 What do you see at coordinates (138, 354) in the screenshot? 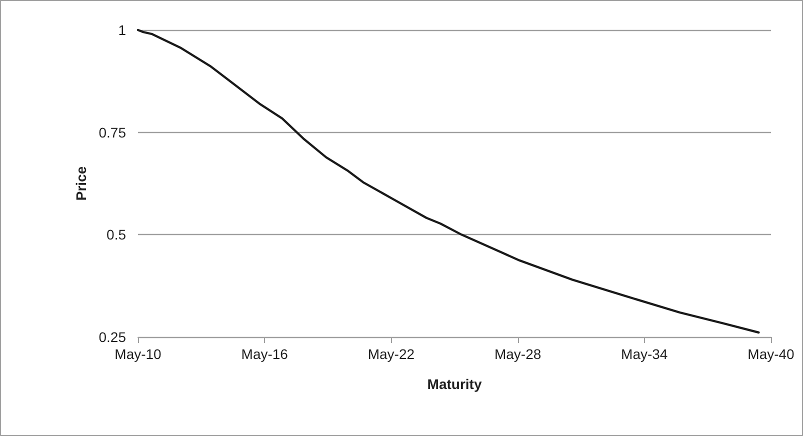
I see `x-tick-label: May-10` at bounding box center [138, 354].